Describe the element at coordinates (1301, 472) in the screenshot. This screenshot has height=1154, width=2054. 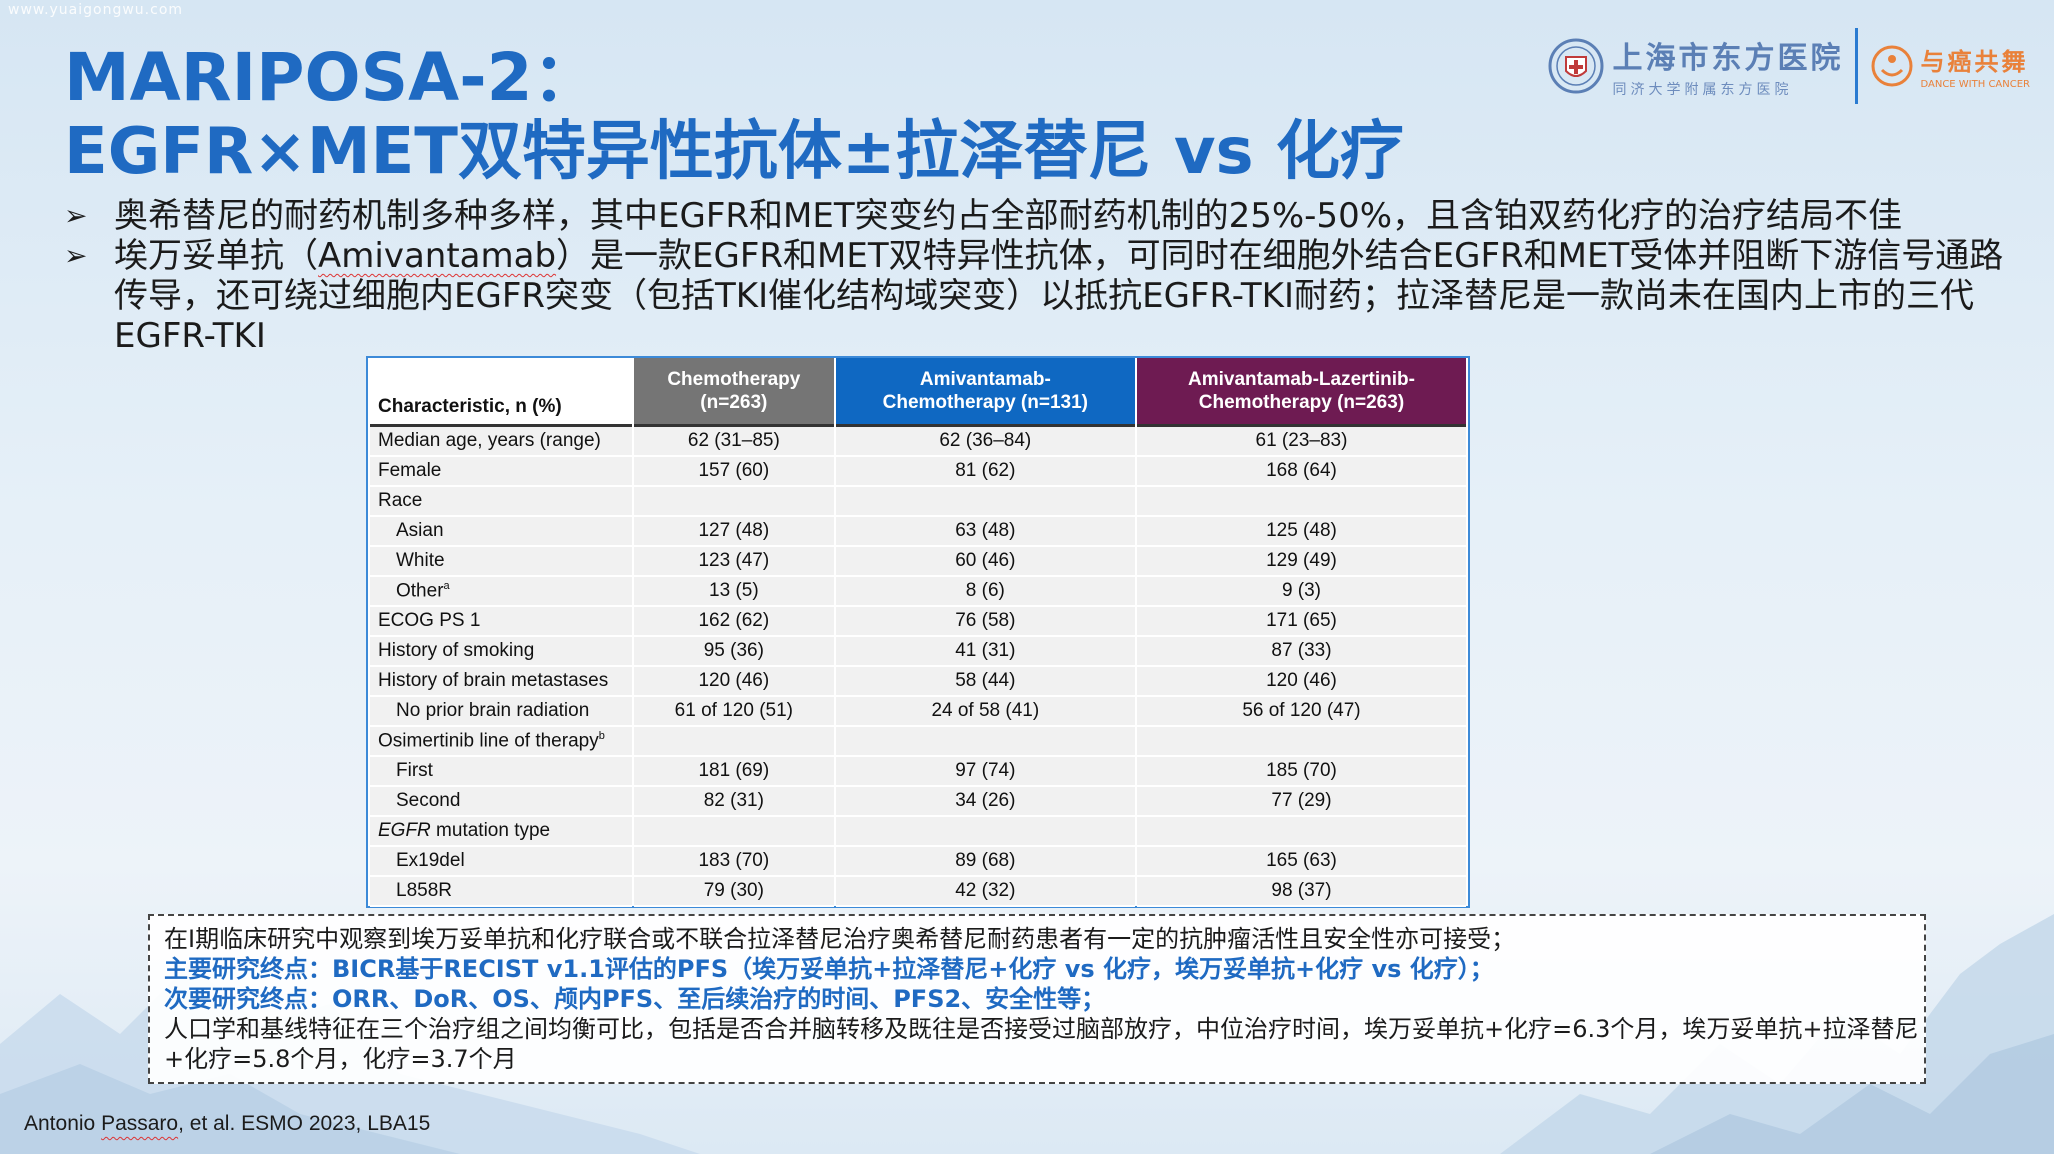
I see `cell-ami-laz-chemo: 168 (64)` at that location.